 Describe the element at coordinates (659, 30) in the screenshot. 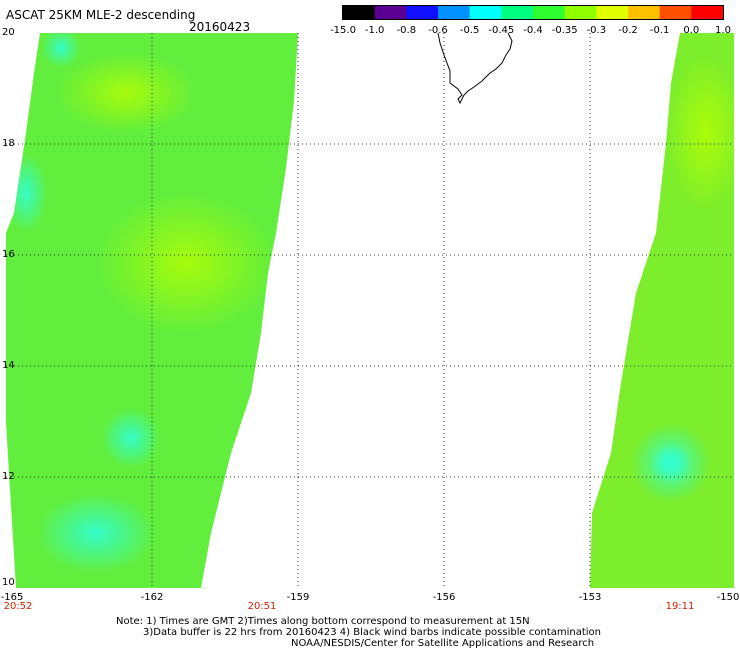

I see `color-scale-label: -0.1` at that location.